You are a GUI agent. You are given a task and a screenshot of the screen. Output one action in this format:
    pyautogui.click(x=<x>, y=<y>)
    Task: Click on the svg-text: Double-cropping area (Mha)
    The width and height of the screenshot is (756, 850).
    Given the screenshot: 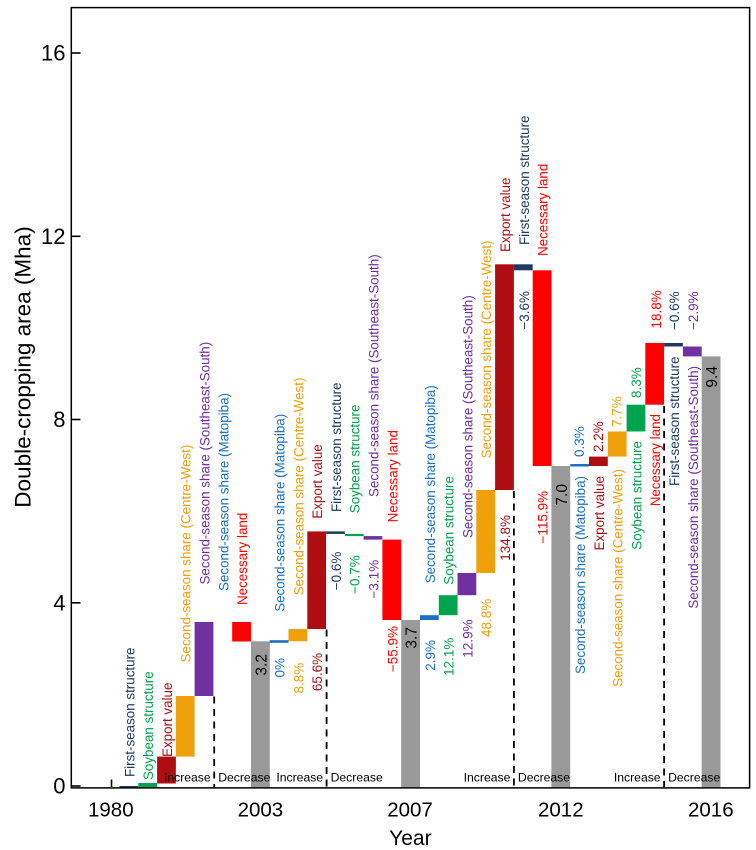 What is the action you would take?
    pyautogui.click(x=23, y=366)
    